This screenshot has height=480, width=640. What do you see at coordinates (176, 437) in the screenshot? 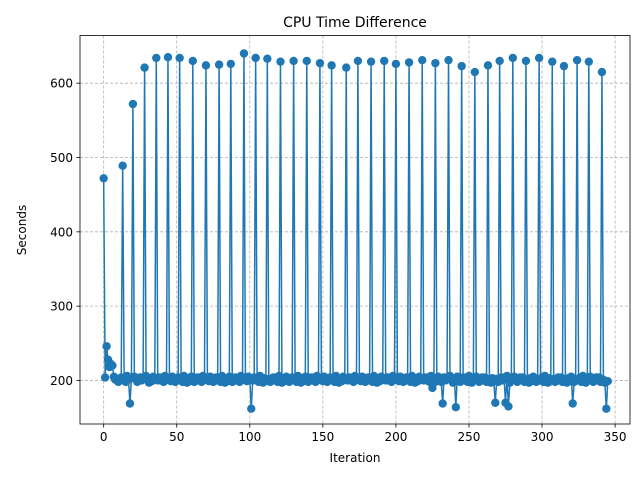
I see `x-tick-label: 50` at bounding box center [176, 437].